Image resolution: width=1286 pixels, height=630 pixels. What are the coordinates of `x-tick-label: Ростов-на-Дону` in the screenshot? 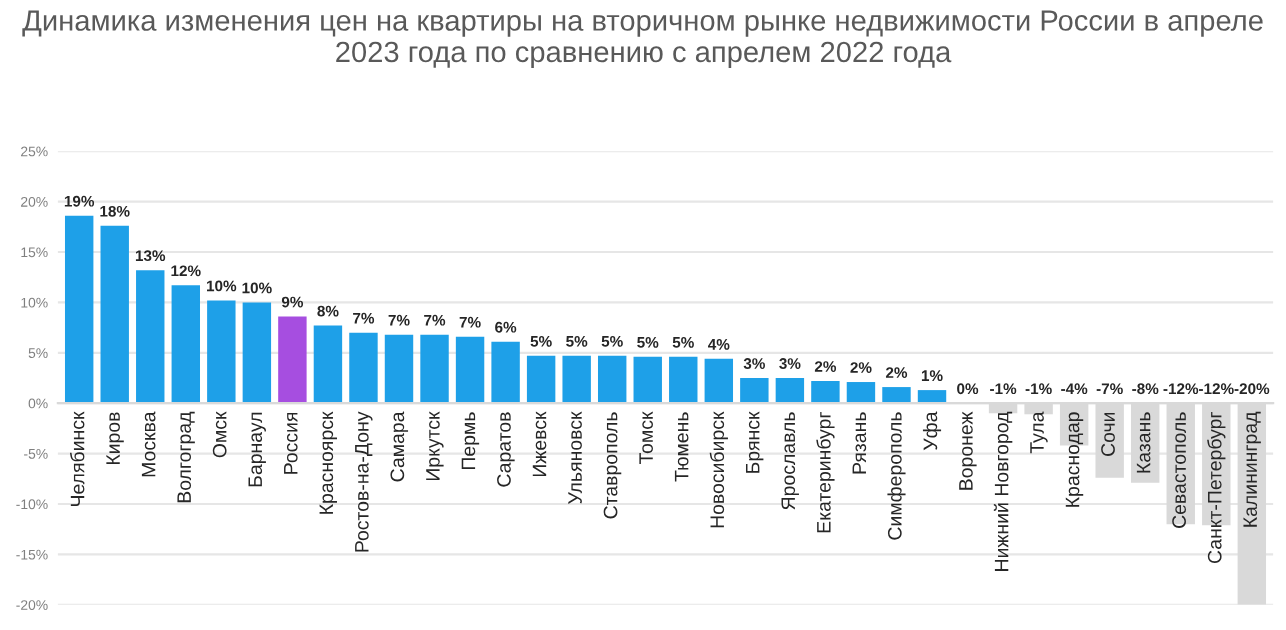 It's located at (364, 481).